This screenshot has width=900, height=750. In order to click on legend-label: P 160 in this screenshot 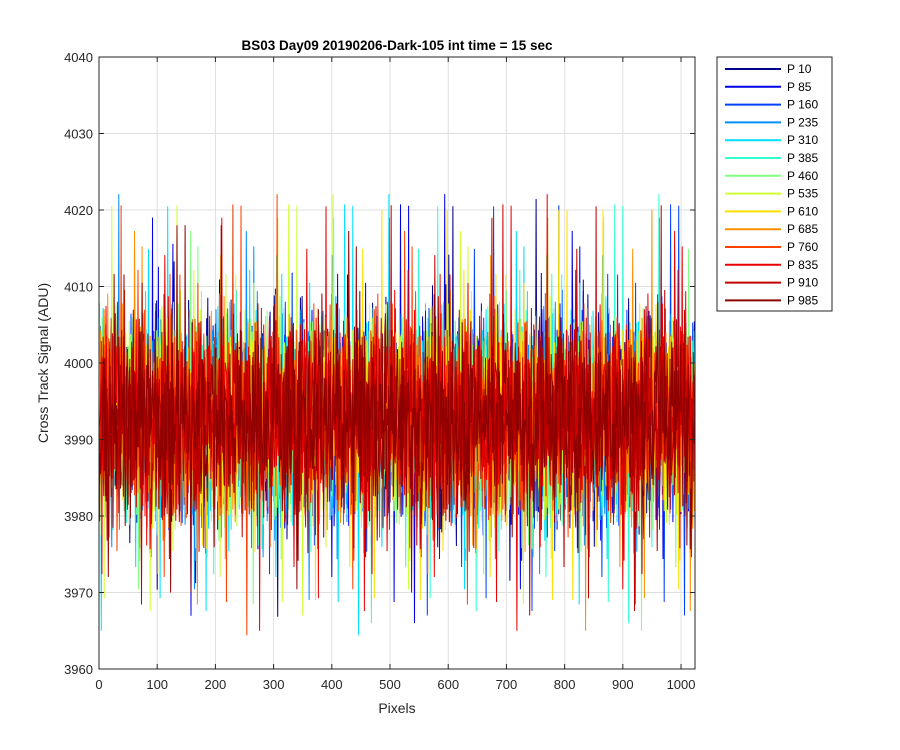, I will do `click(802, 105)`.